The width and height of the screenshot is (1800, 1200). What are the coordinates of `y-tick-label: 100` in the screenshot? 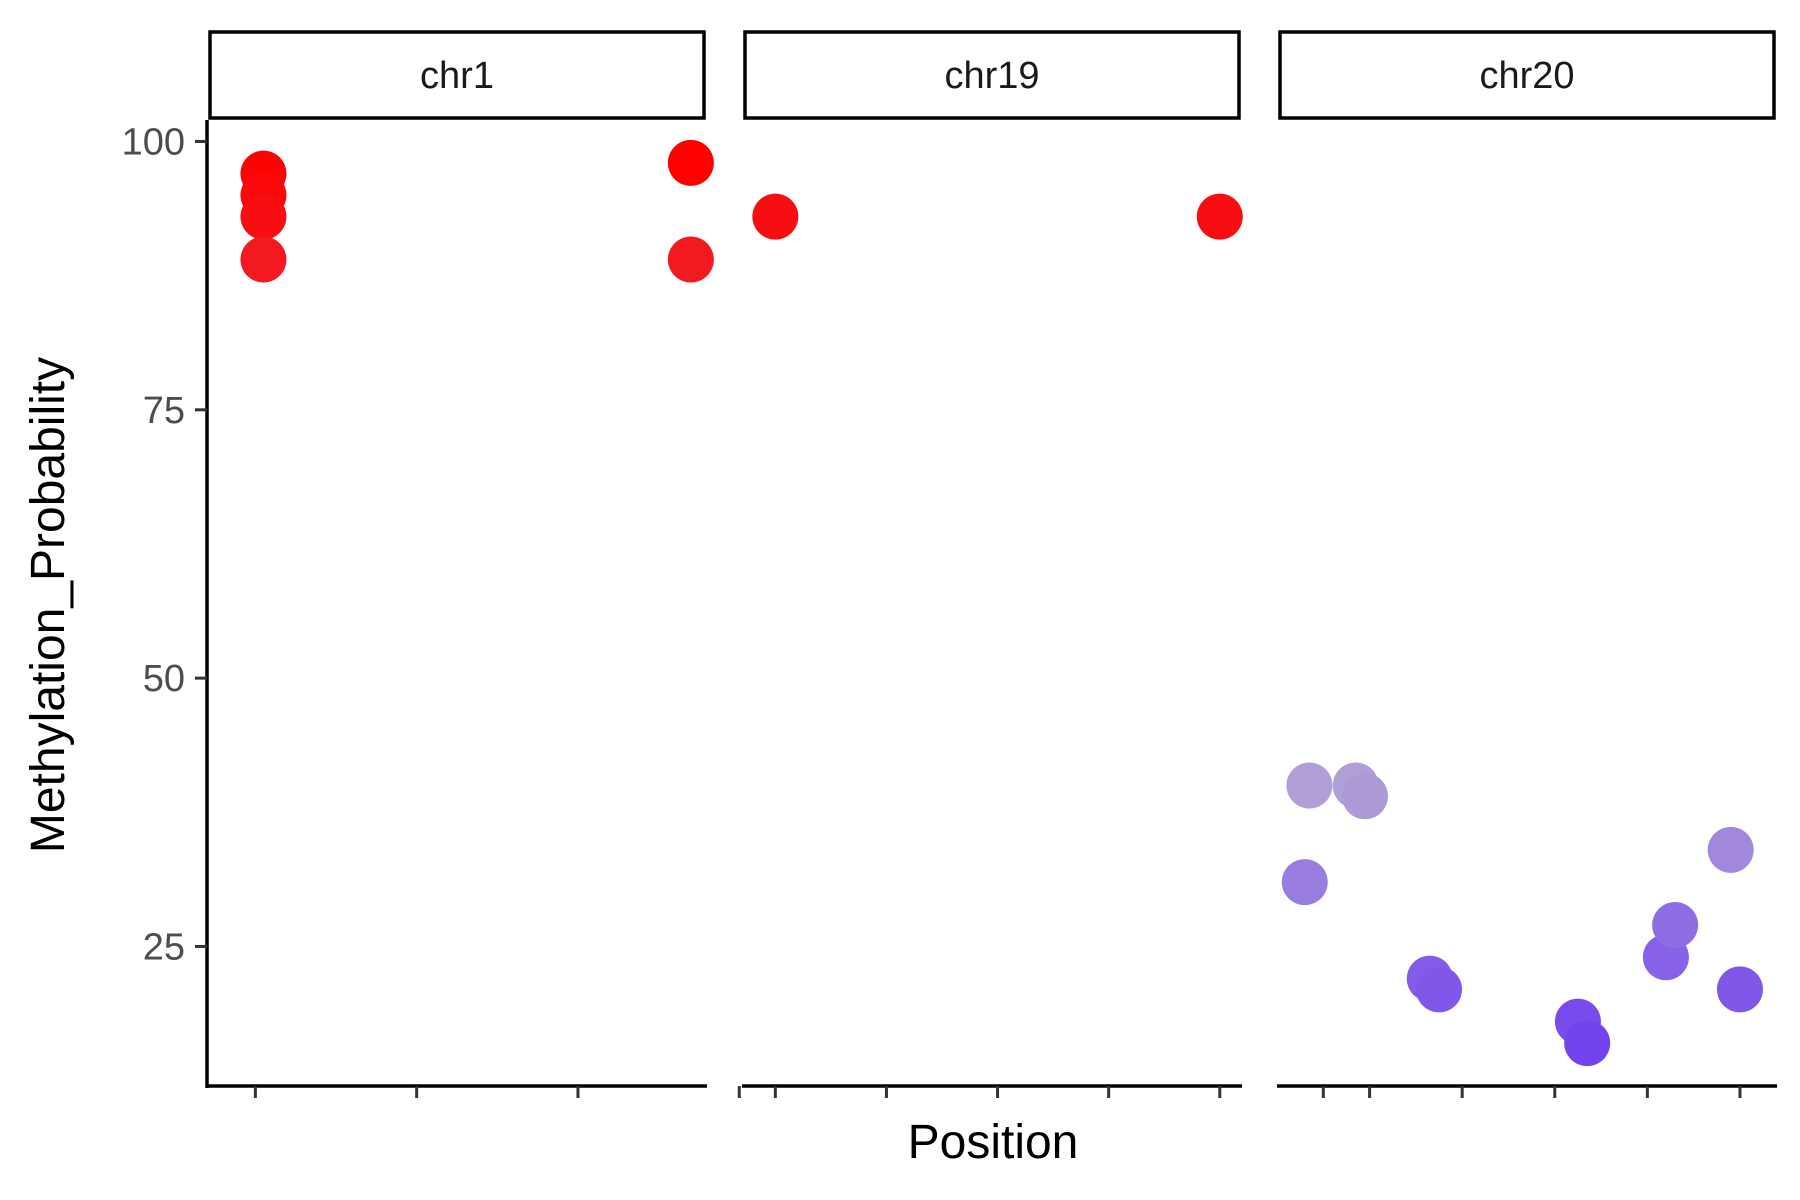 It's located at (153, 142).